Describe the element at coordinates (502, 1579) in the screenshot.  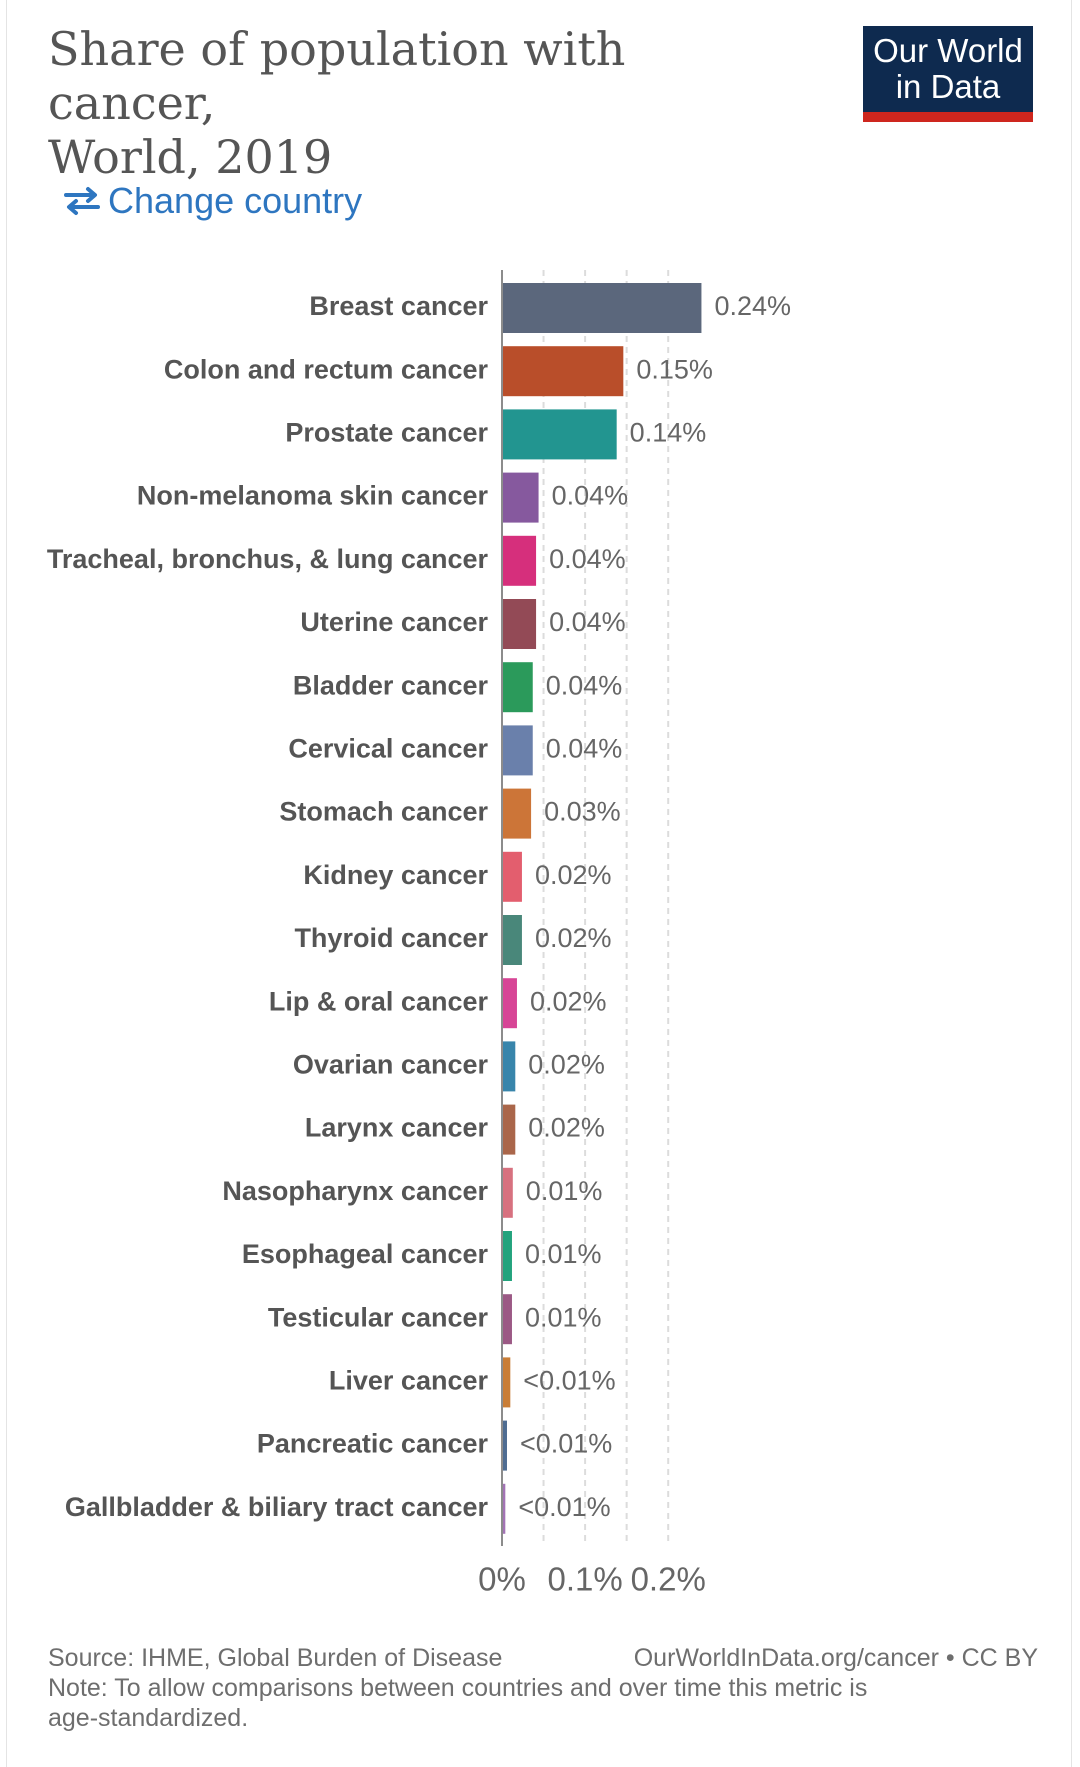
I see `x-tick-label: 0%` at that location.